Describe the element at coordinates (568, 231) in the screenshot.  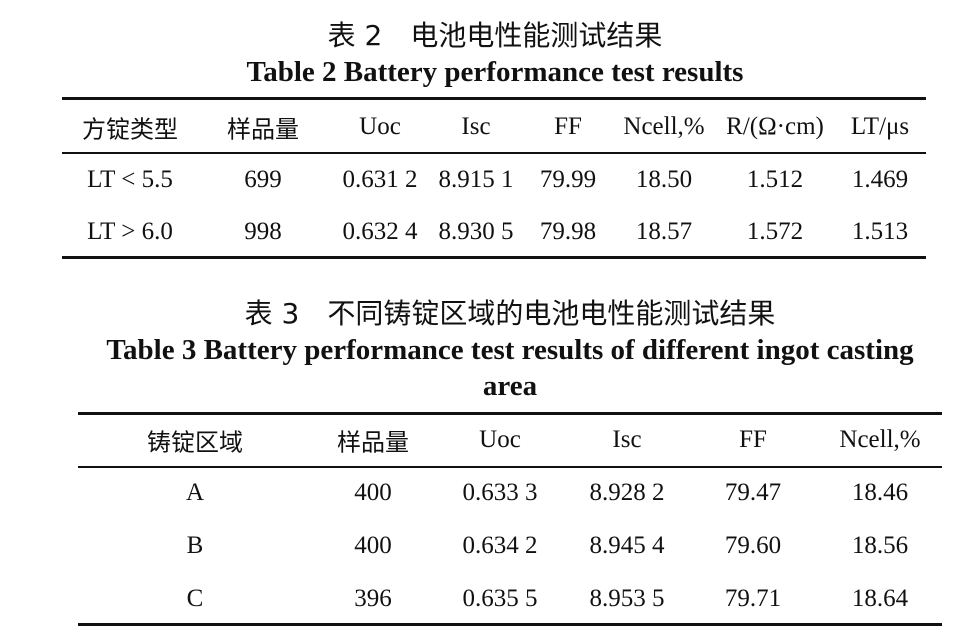
I see `table-cell: 79.98` at that location.